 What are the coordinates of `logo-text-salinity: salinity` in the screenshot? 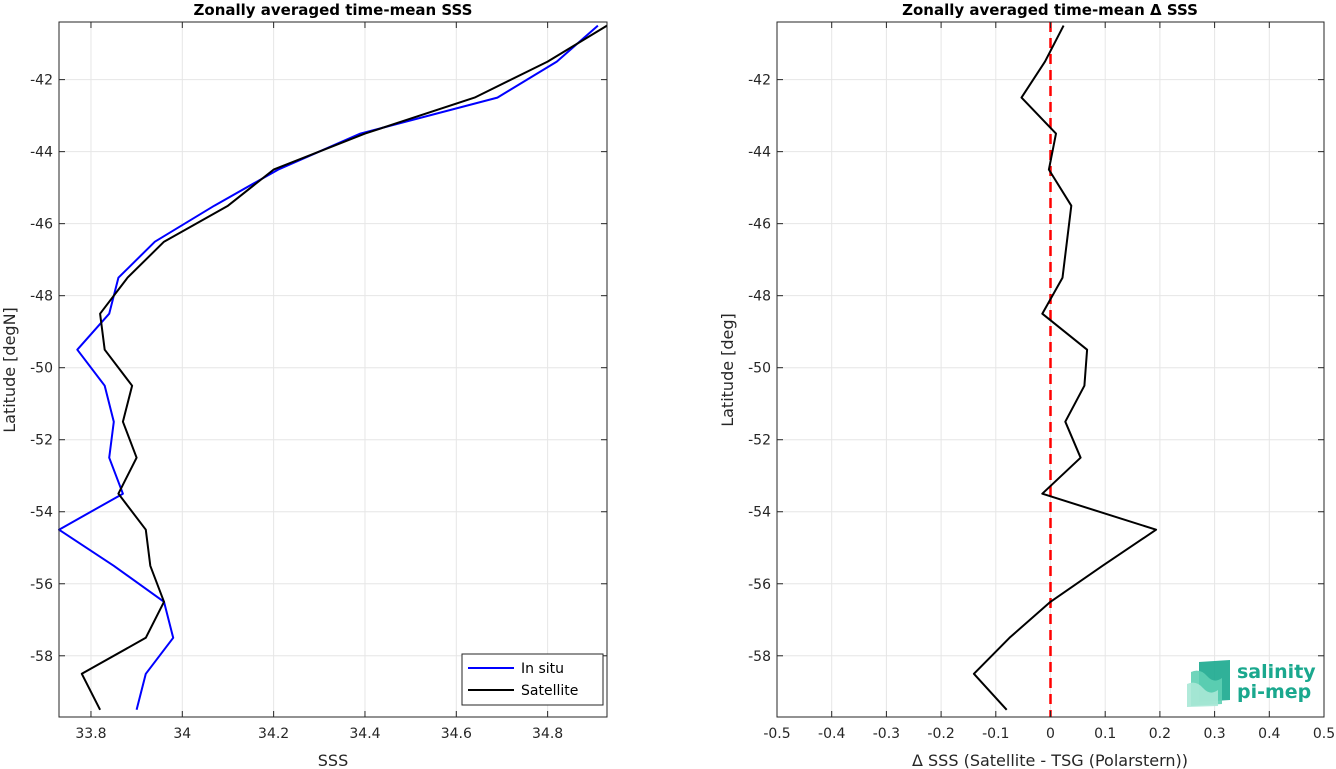 It's located at (1276, 672).